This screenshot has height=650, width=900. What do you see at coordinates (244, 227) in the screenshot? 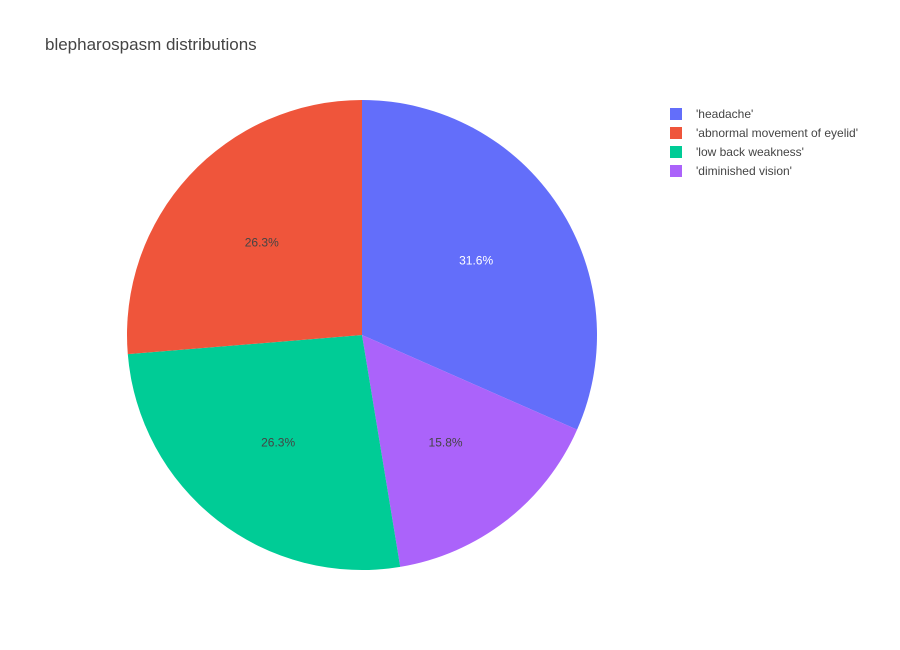
I see `pie-slice-abnormal-movement-of-eyelid` at bounding box center [244, 227].